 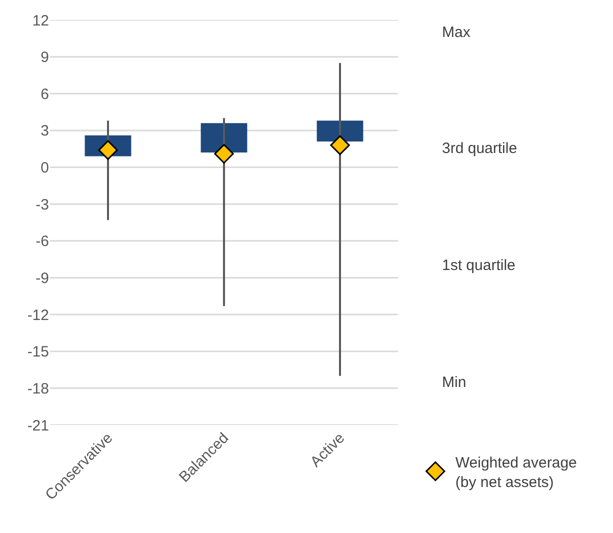 What do you see at coordinates (44, 57) in the screenshot?
I see `y-tick-label: 9` at bounding box center [44, 57].